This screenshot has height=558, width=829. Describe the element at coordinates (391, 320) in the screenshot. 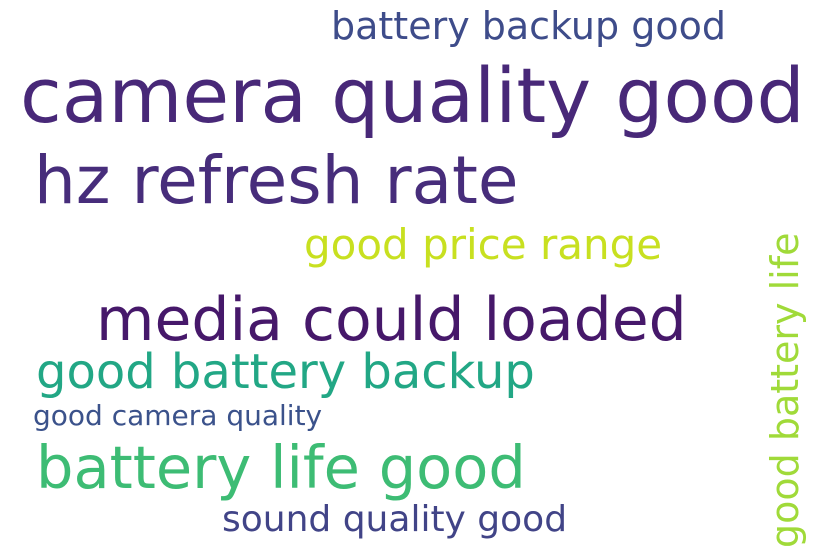

I see `word-media-could-loaded: media could loaded` at that location.